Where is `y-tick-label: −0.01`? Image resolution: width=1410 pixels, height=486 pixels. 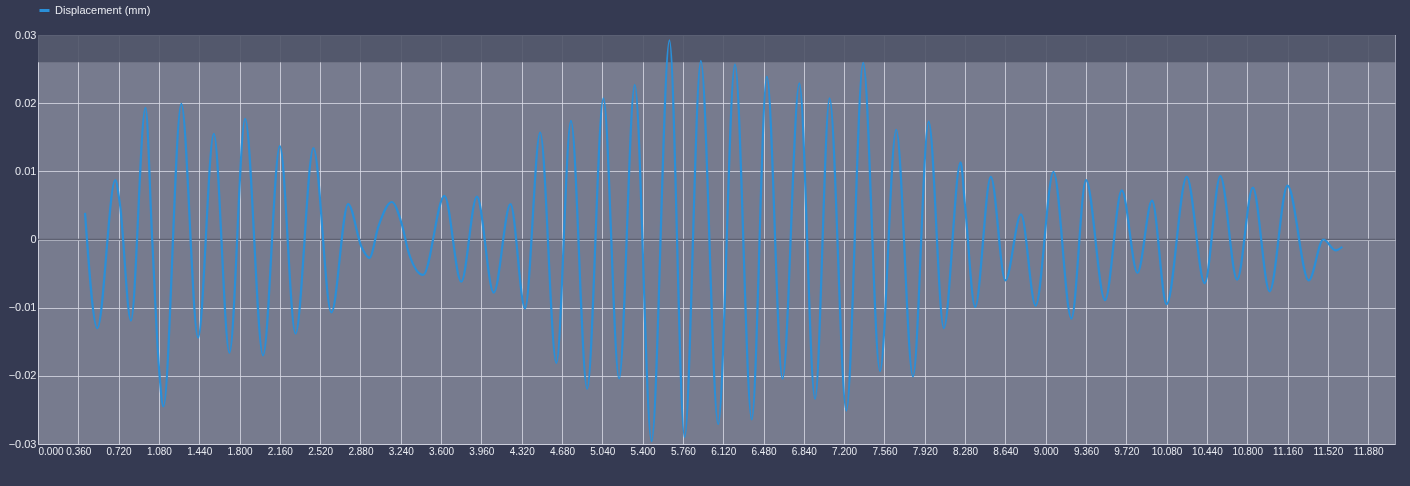
y-tick-label: −0.01 is located at coordinates (22, 307).